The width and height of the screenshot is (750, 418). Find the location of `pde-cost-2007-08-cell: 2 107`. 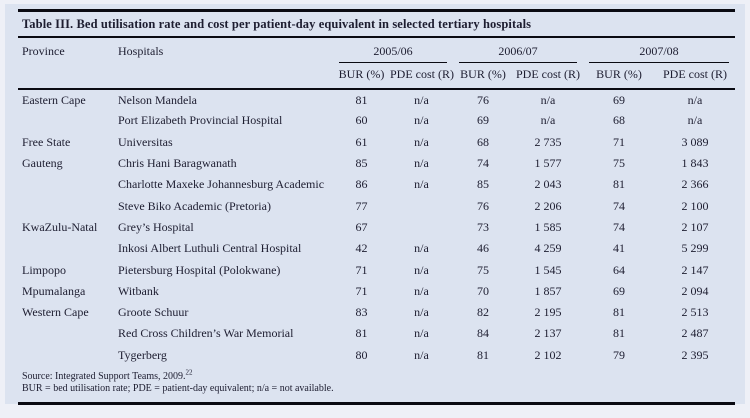

pde-cost-2007-08-cell: 2 107 is located at coordinates (695, 226).